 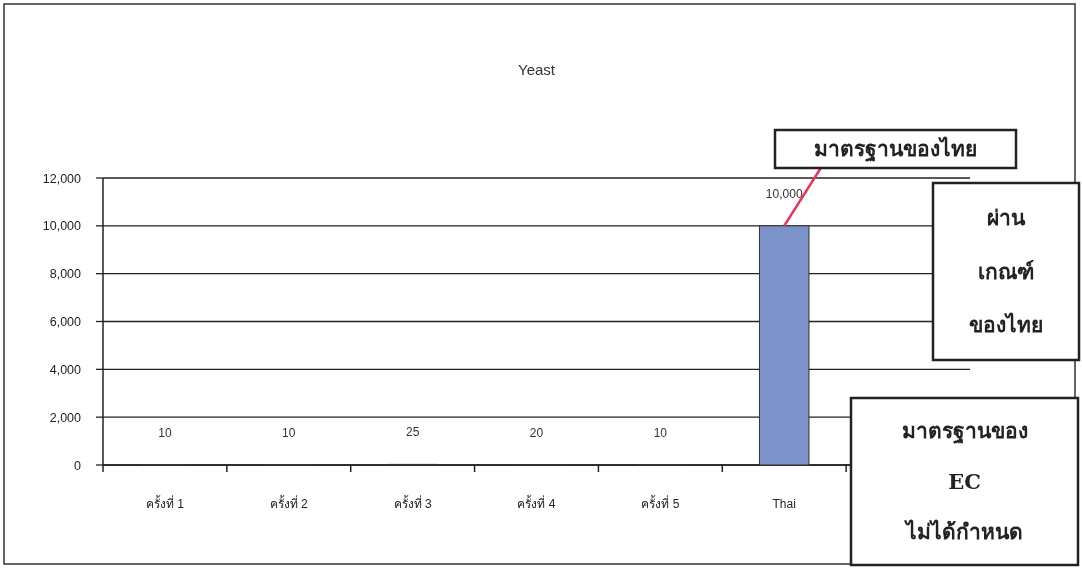 I want to click on text: ผ่าน เกณฑ์ ของไทย, so click(x=1006, y=271).